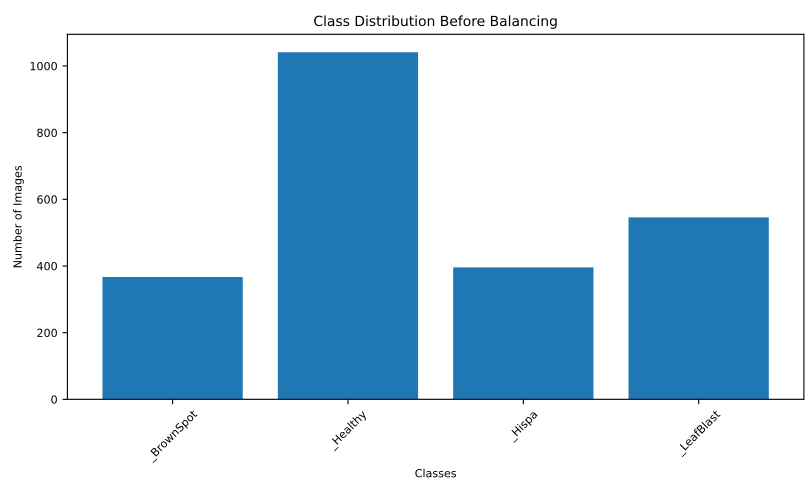 This screenshot has height=490, width=812. What do you see at coordinates (54, 399) in the screenshot?
I see `y-tick-label: 0` at bounding box center [54, 399].